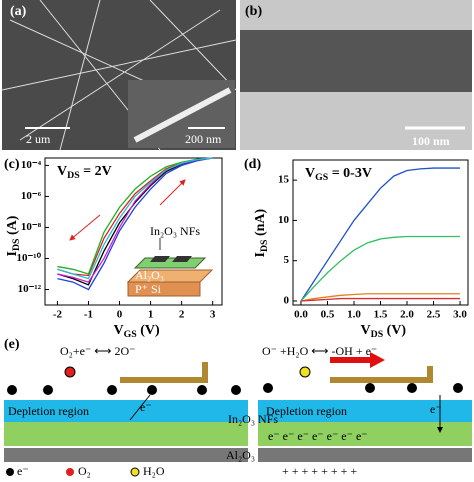 The height and width of the screenshot is (482, 474). What do you see at coordinates (203, 139) in the screenshot?
I see `scale-label: 200 nm` at bounding box center [203, 139].